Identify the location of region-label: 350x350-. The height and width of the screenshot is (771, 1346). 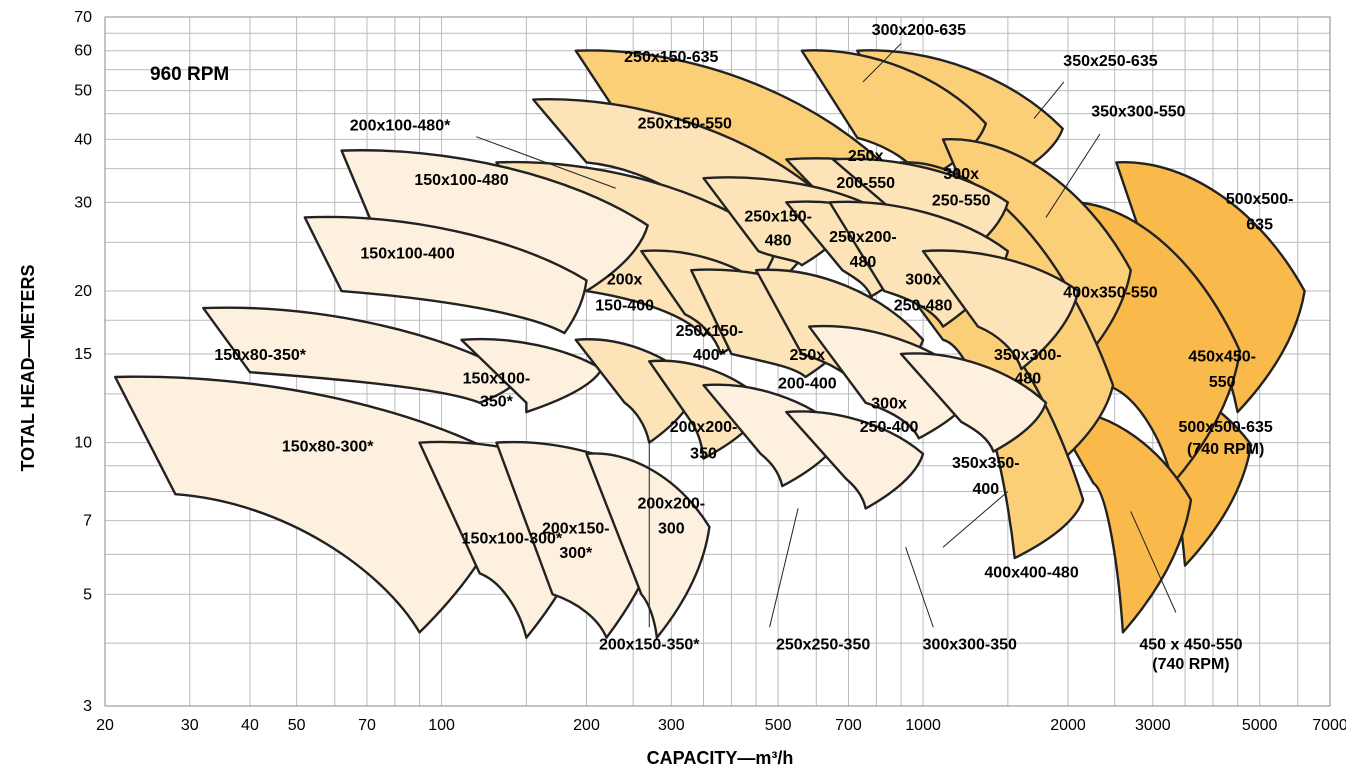
(986, 463).